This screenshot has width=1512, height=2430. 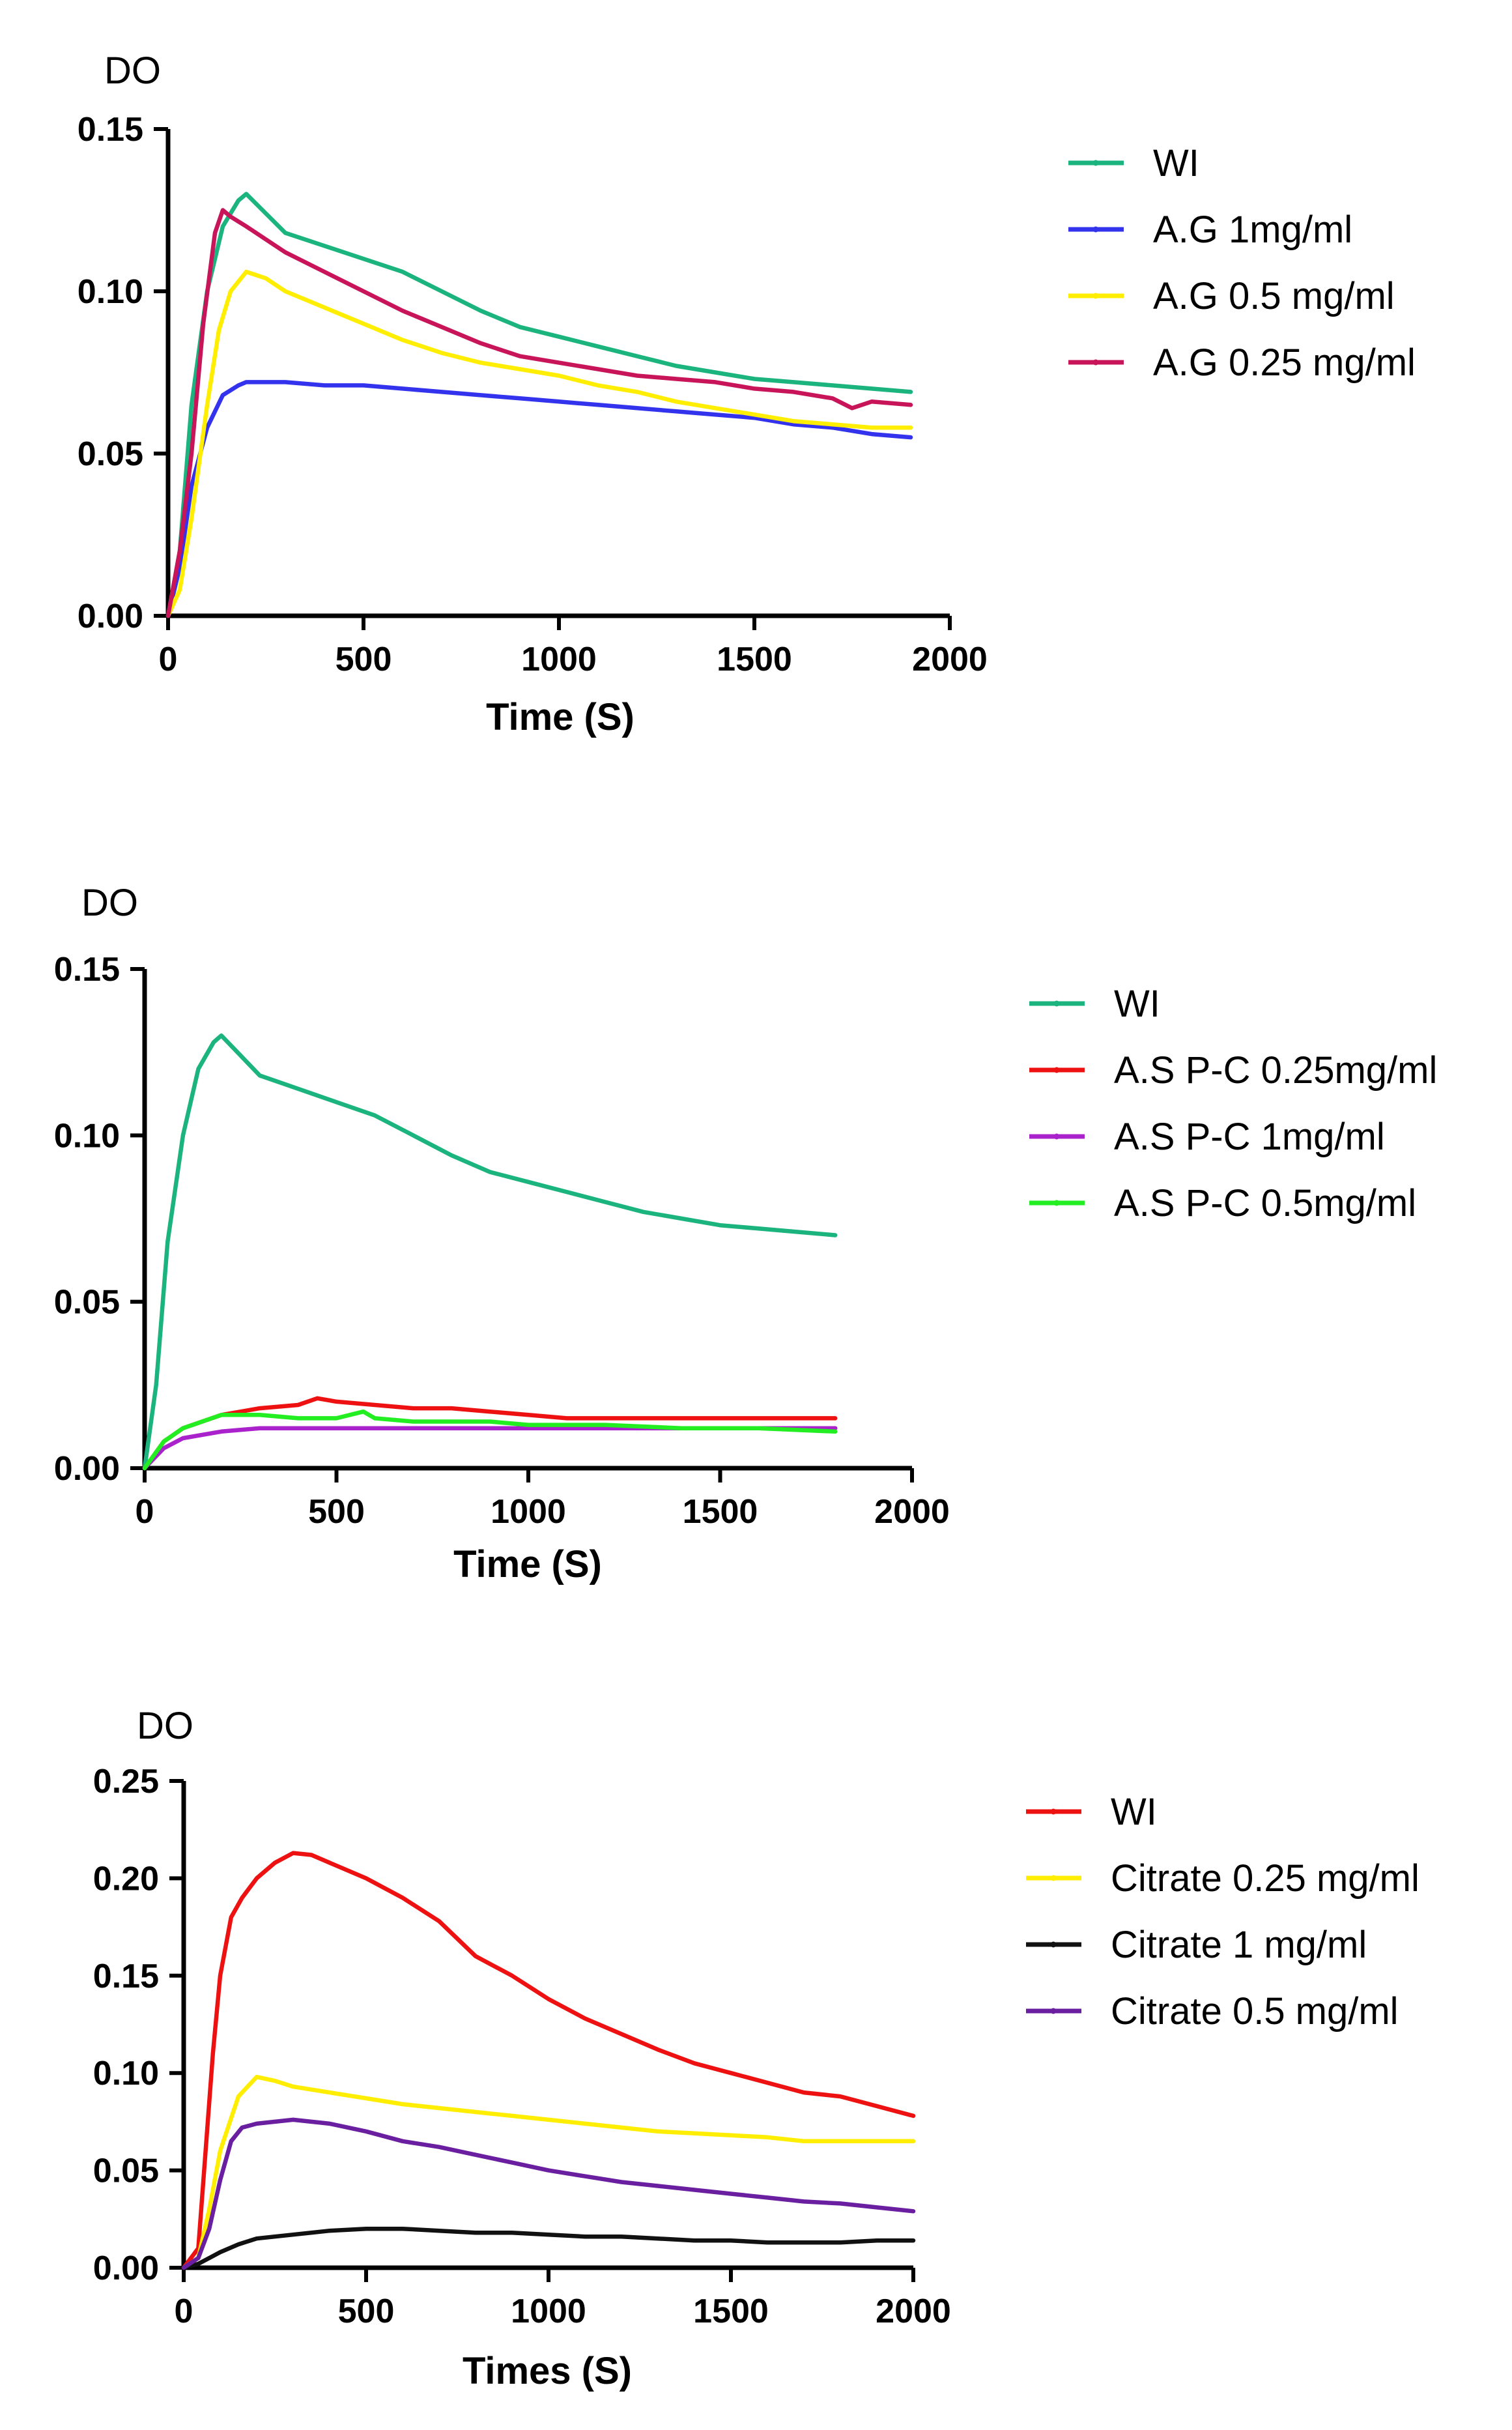 I want to click on legend-label: Citrate 1 mg/ml, so click(x=1239, y=1945).